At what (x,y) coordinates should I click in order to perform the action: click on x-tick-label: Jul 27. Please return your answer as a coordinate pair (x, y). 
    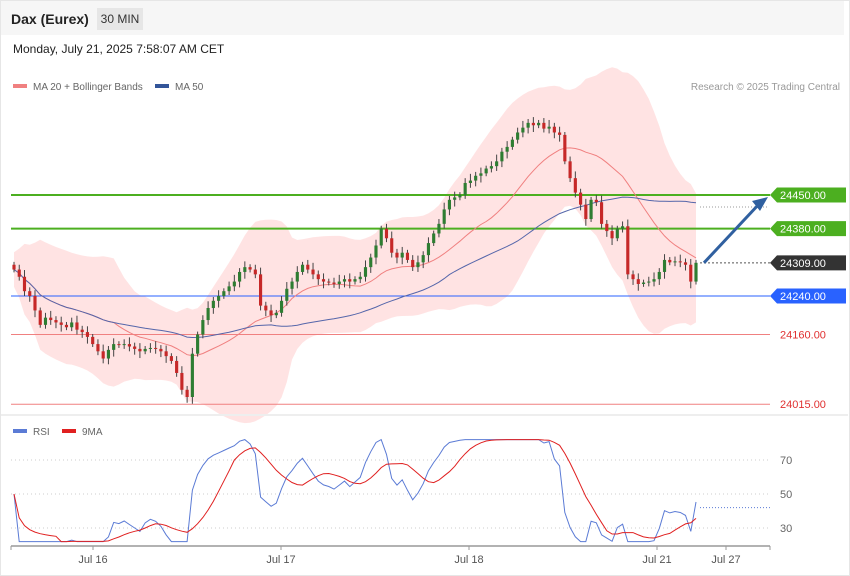
    Looking at the image, I should click on (725, 560).